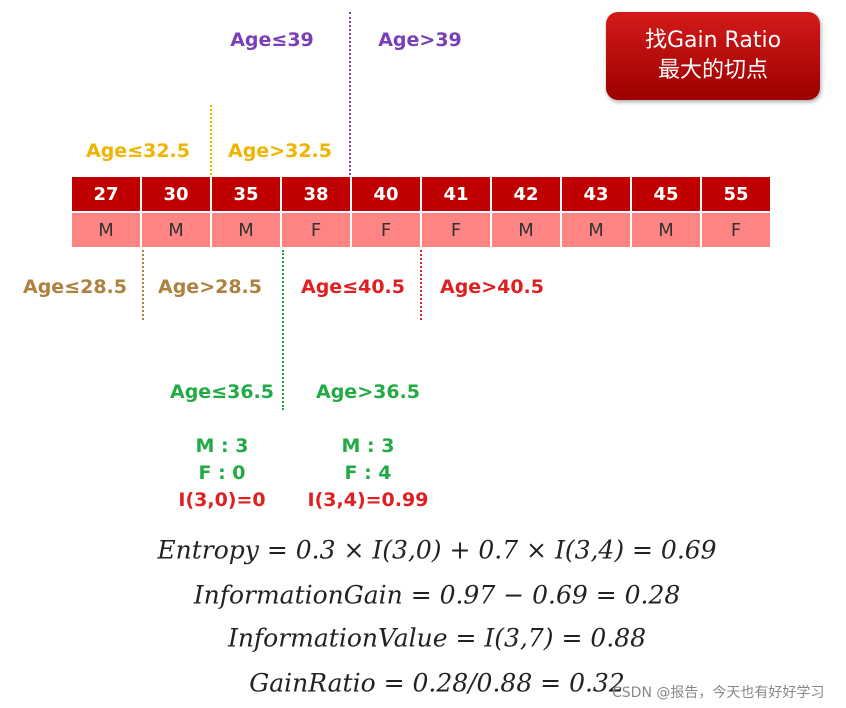  I want to click on split-label: Age≤28.5, so click(75, 287).